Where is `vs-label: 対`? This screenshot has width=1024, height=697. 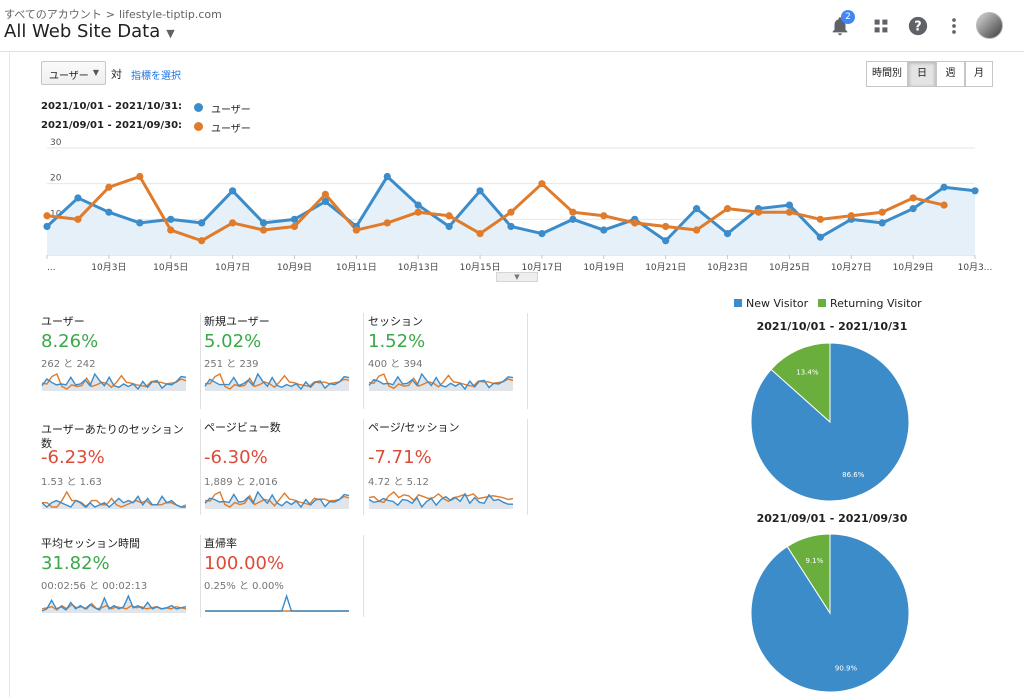
vs-label: 対 is located at coordinates (116, 74).